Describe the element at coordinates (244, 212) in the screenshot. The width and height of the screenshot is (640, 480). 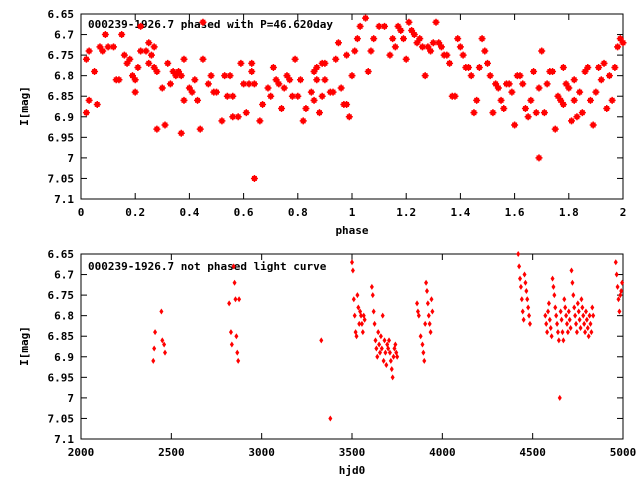
I see `x-tick-label: 0.6` at that location.